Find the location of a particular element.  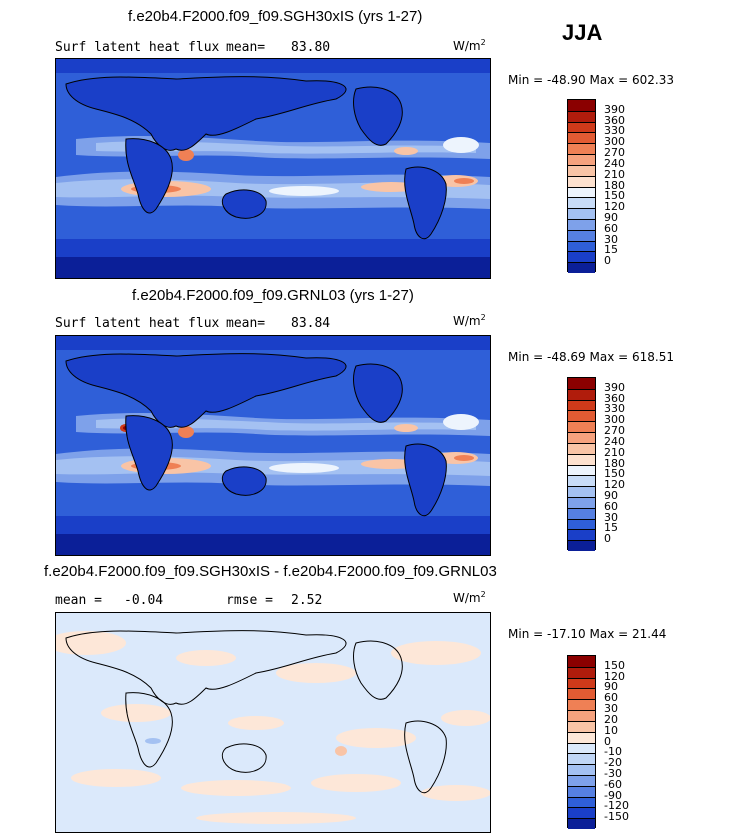

panel3-rmse-label: rmse = is located at coordinates (249, 600).